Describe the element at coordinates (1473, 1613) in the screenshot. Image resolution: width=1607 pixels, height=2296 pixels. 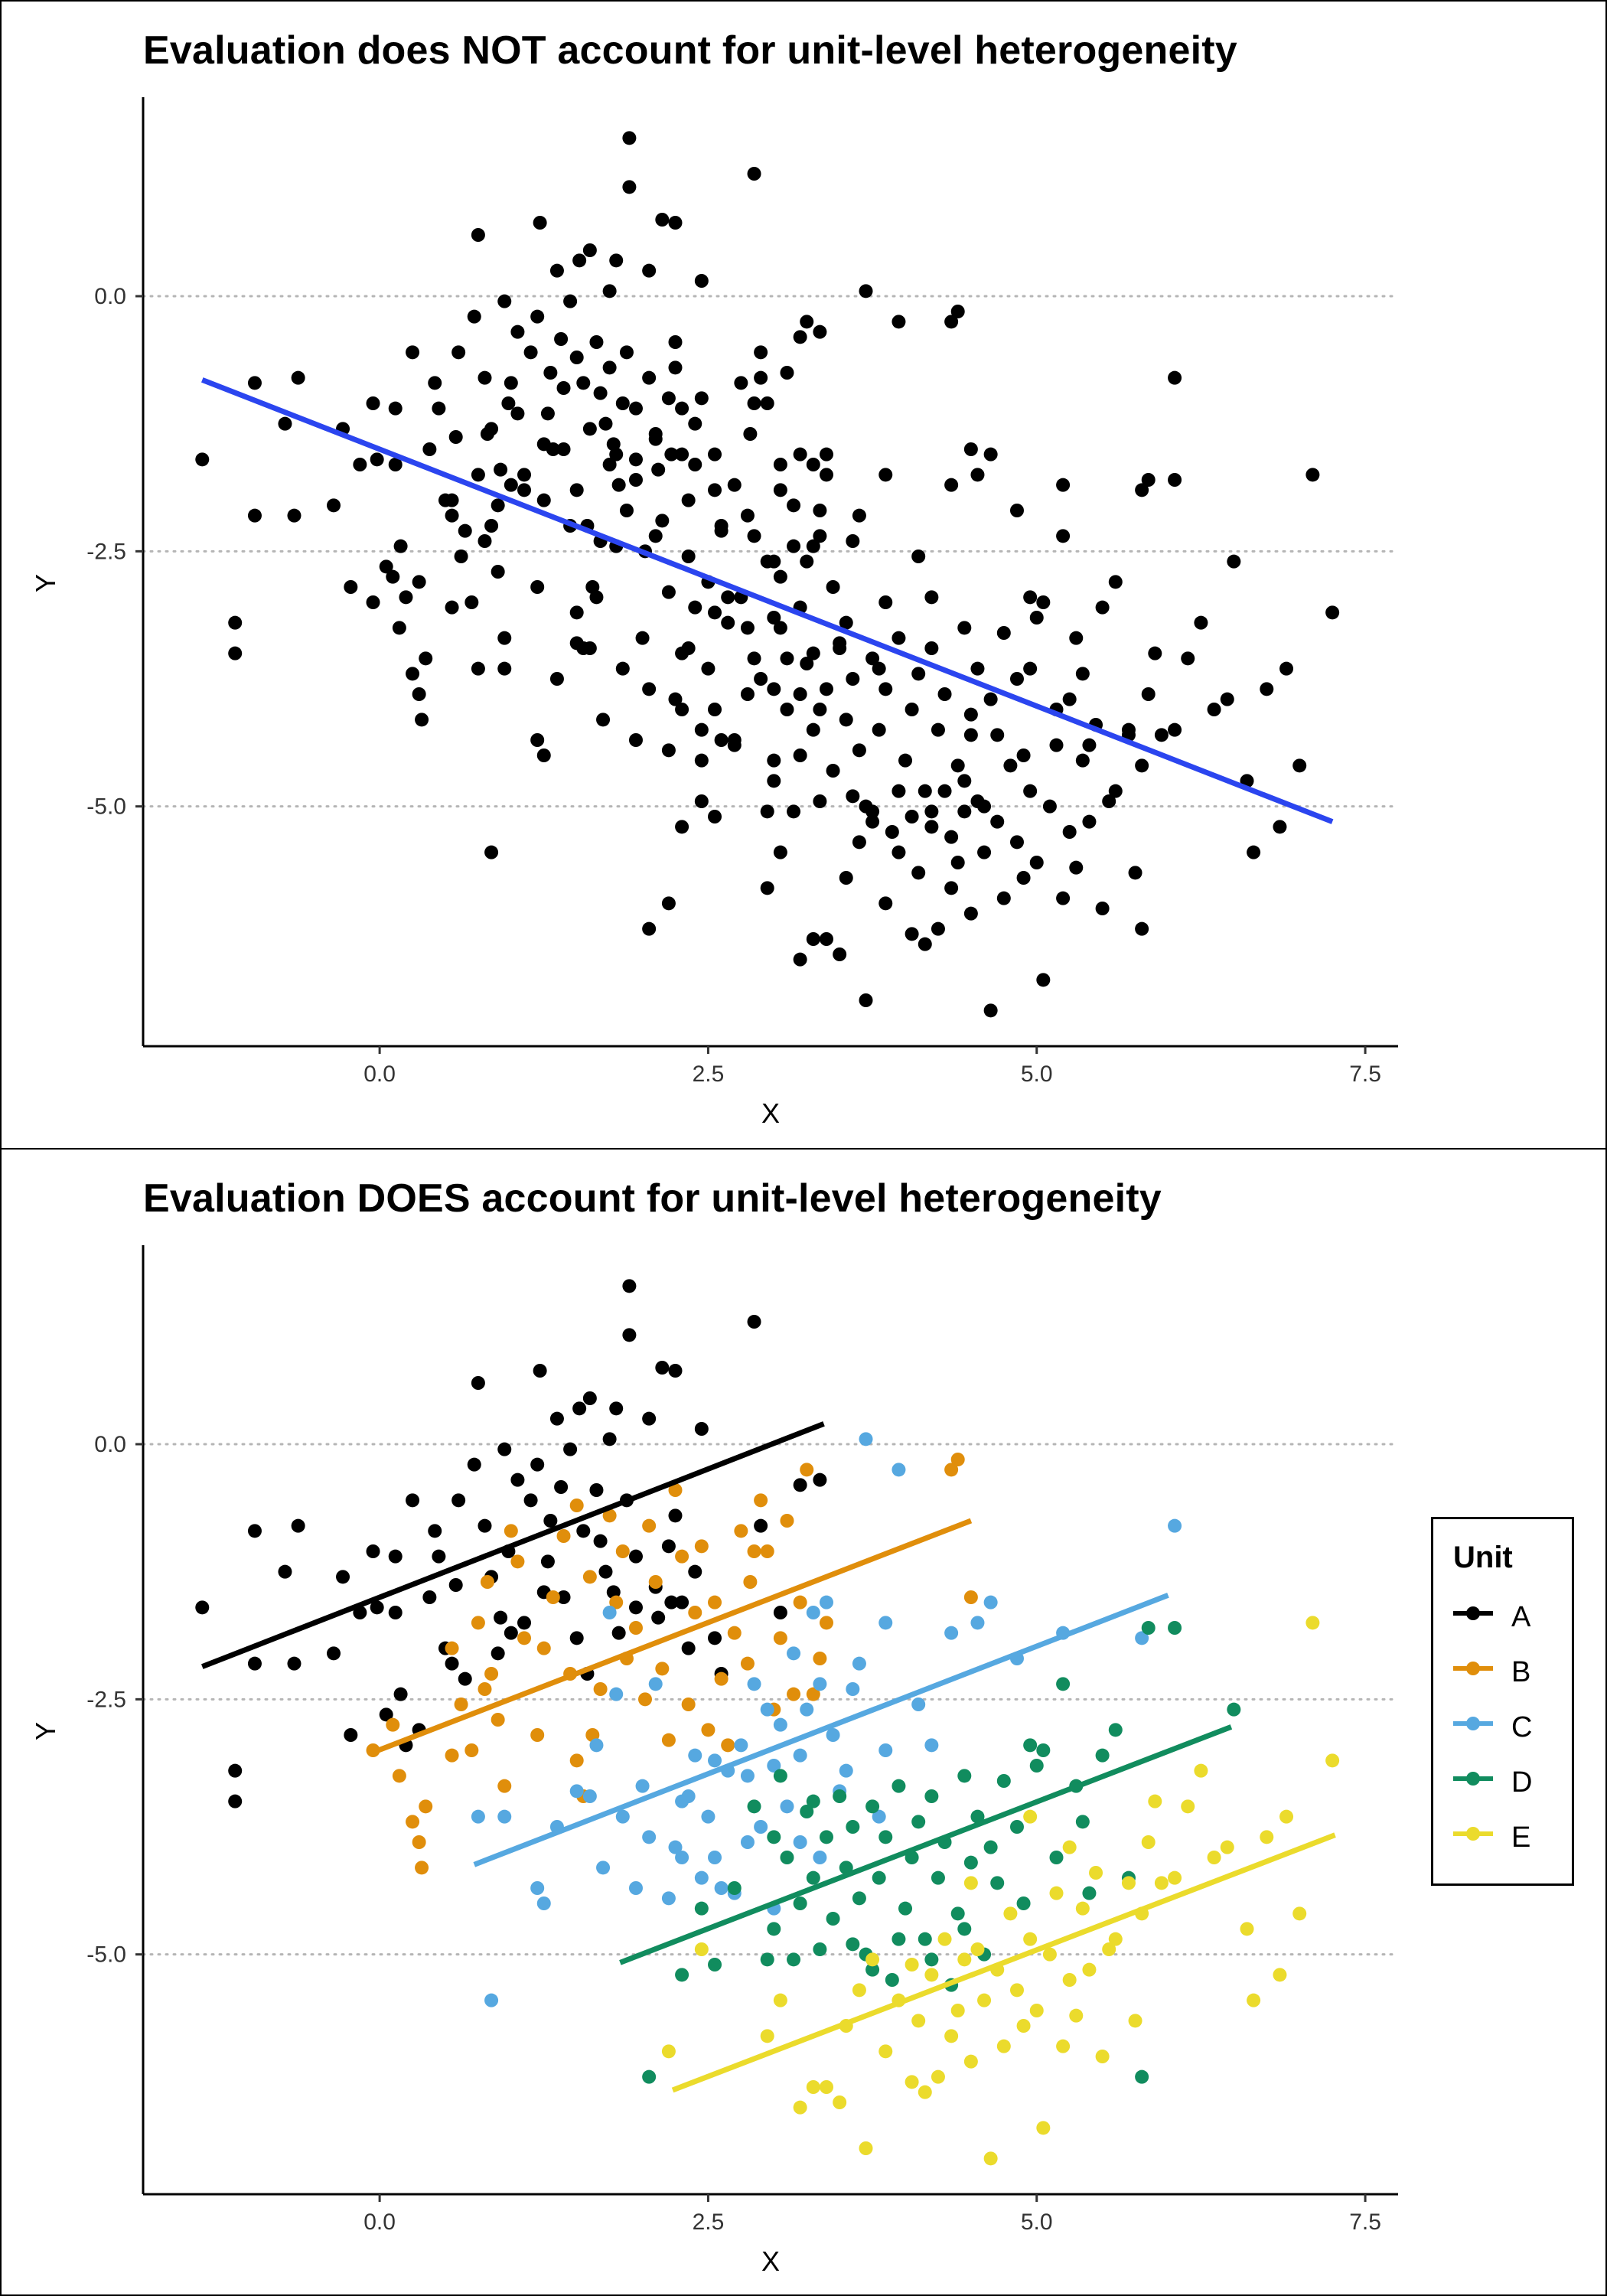
I see `legend-key-a` at that location.